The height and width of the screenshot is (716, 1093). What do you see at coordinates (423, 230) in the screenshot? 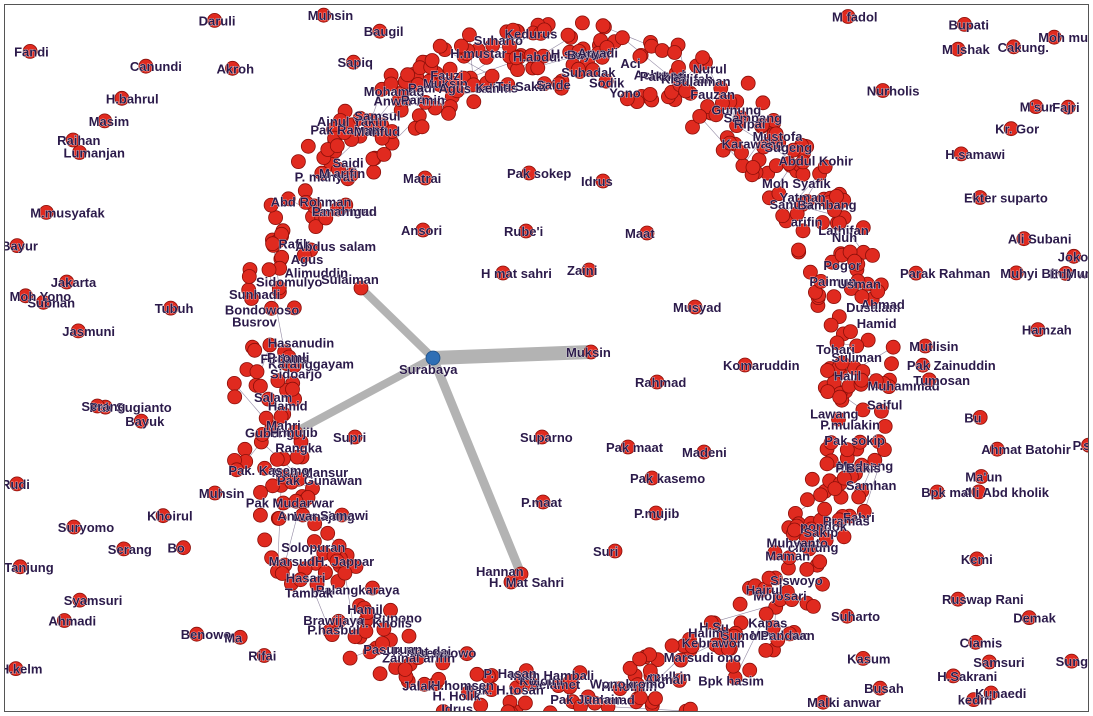
I see `ansori-node` at bounding box center [423, 230].